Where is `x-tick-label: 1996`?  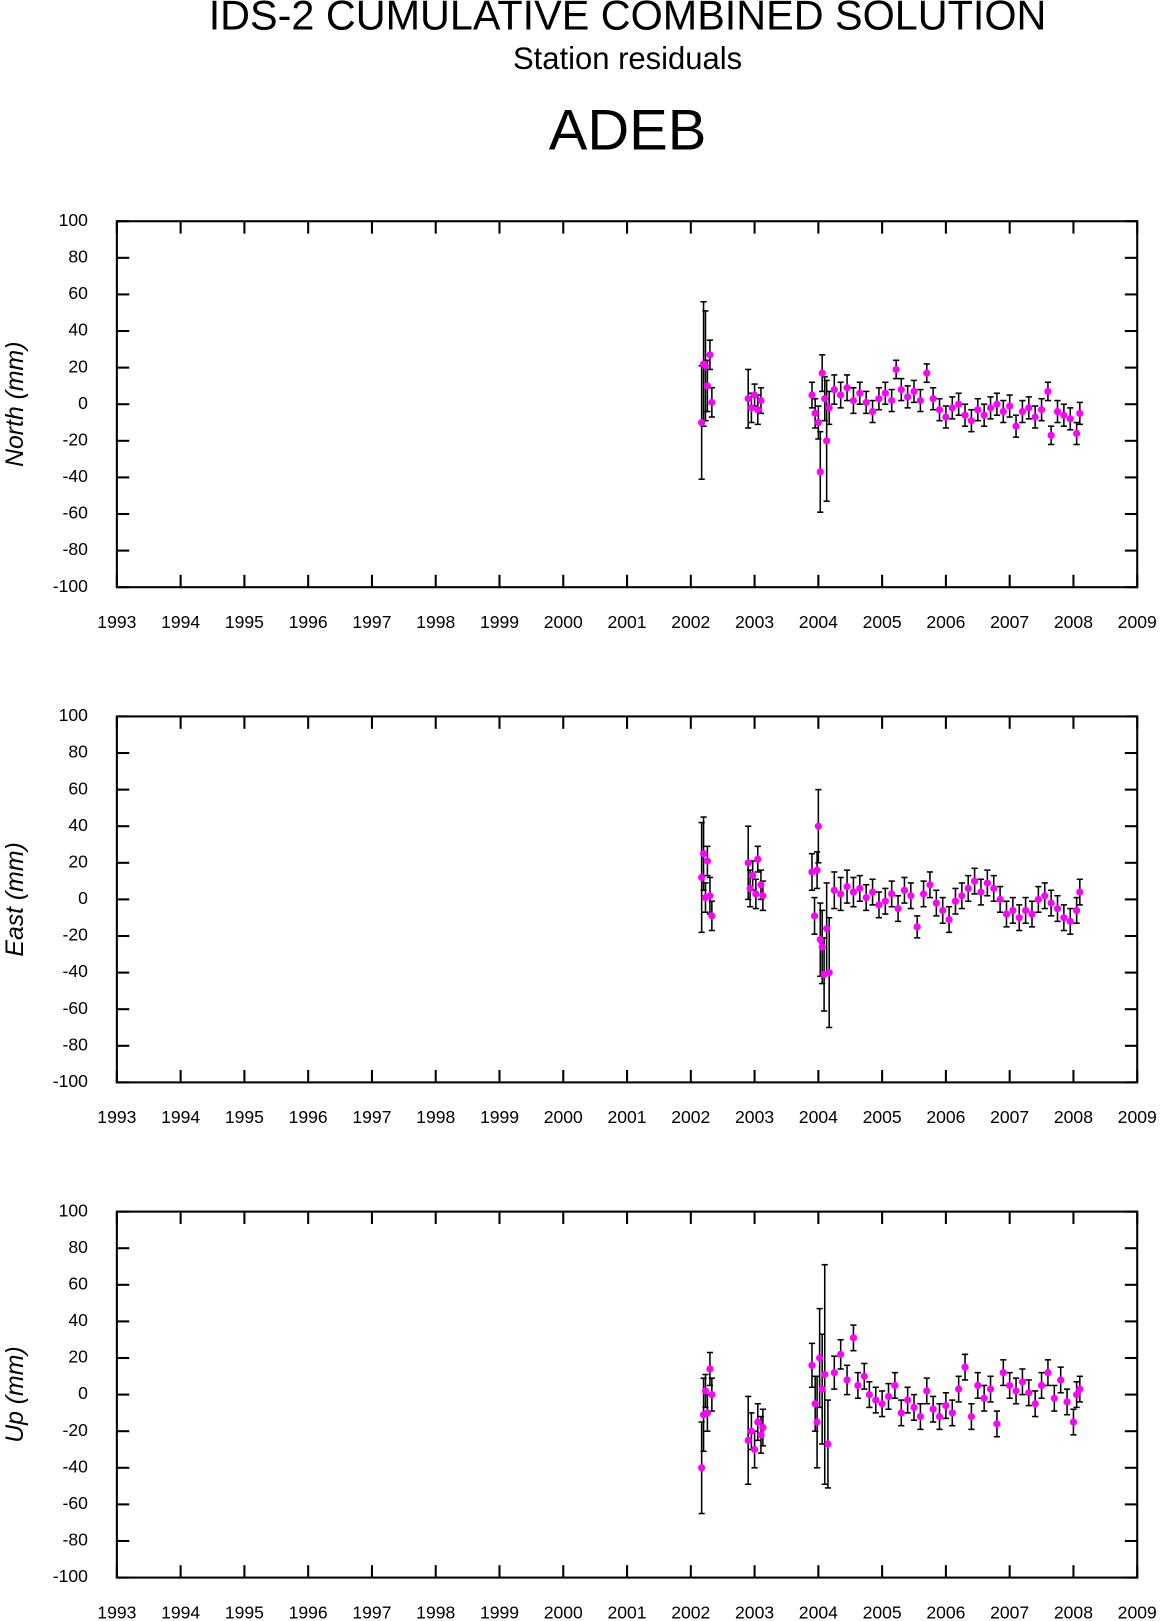
x-tick-label: 1996 is located at coordinates (308, 1611).